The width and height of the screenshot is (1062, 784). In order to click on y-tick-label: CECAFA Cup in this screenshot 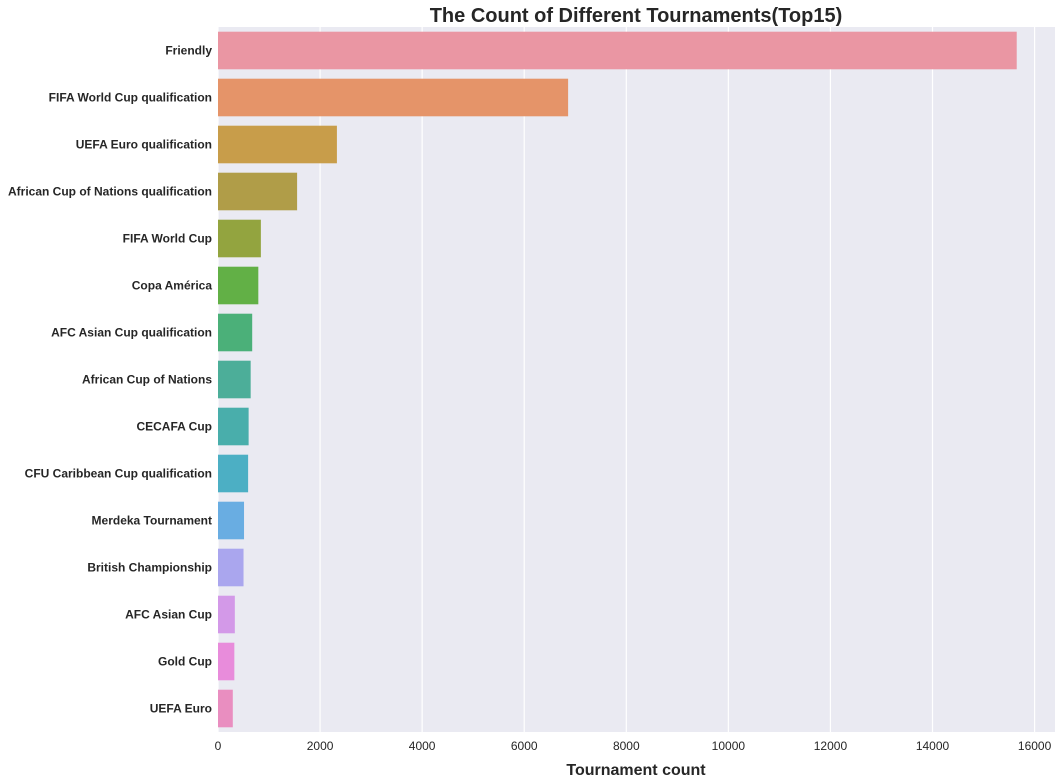, I will do `click(174, 427)`.